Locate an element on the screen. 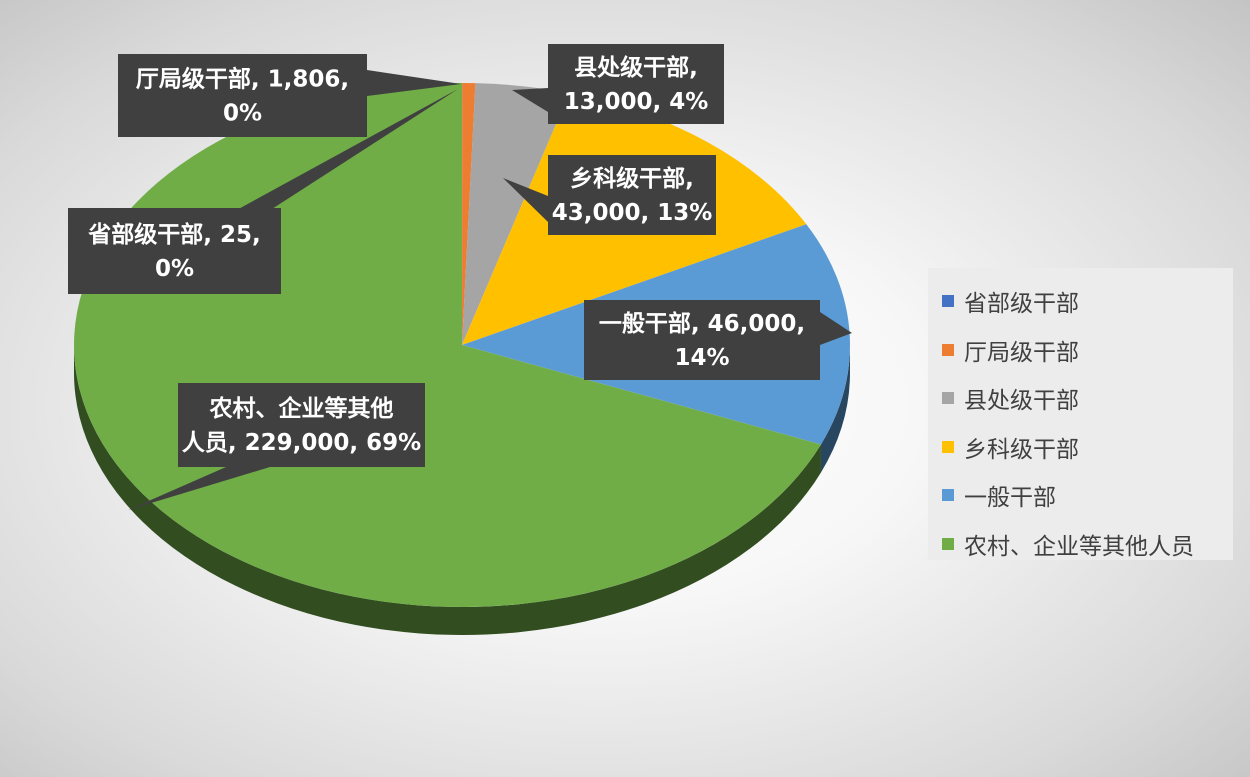  label-bureau-line-2: 0% is located at coordinates (242, 114).